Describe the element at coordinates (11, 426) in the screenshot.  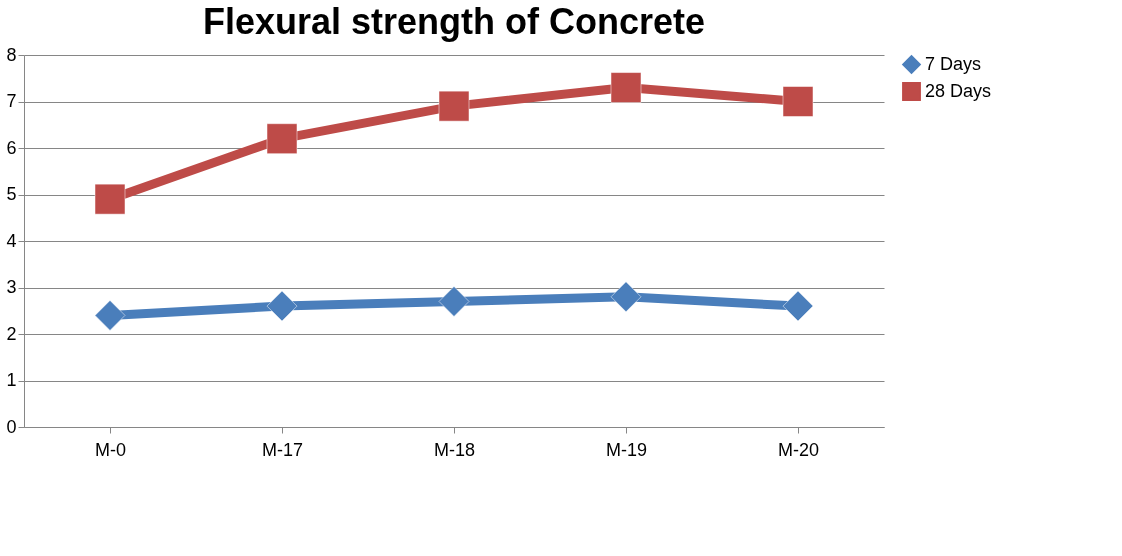
I see `y-tick-label: 0` at that location.